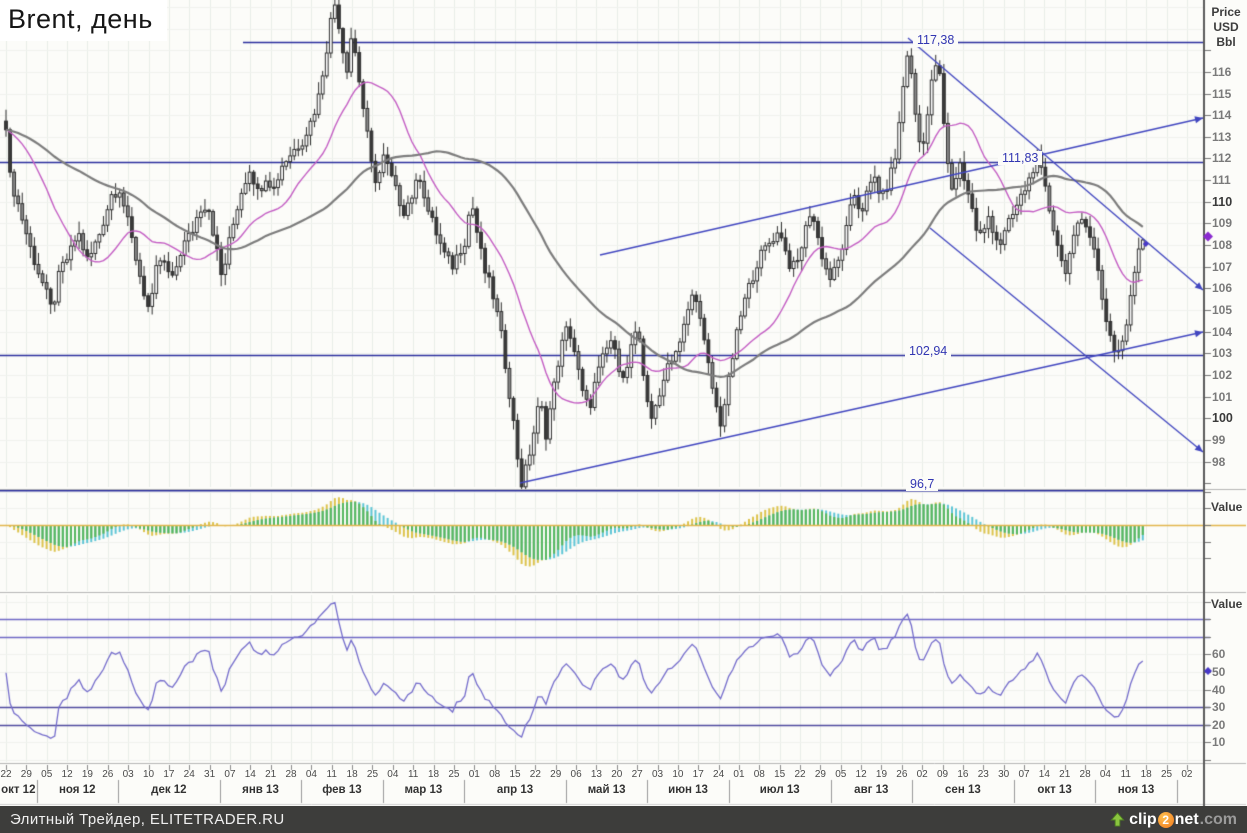 This screenshot has height=833, width=1247. What do you see at coordinates (1020, 158) in the screenshot?
I see `level-annotation-111-83: 111,83` at bounding box center [1020, 158].